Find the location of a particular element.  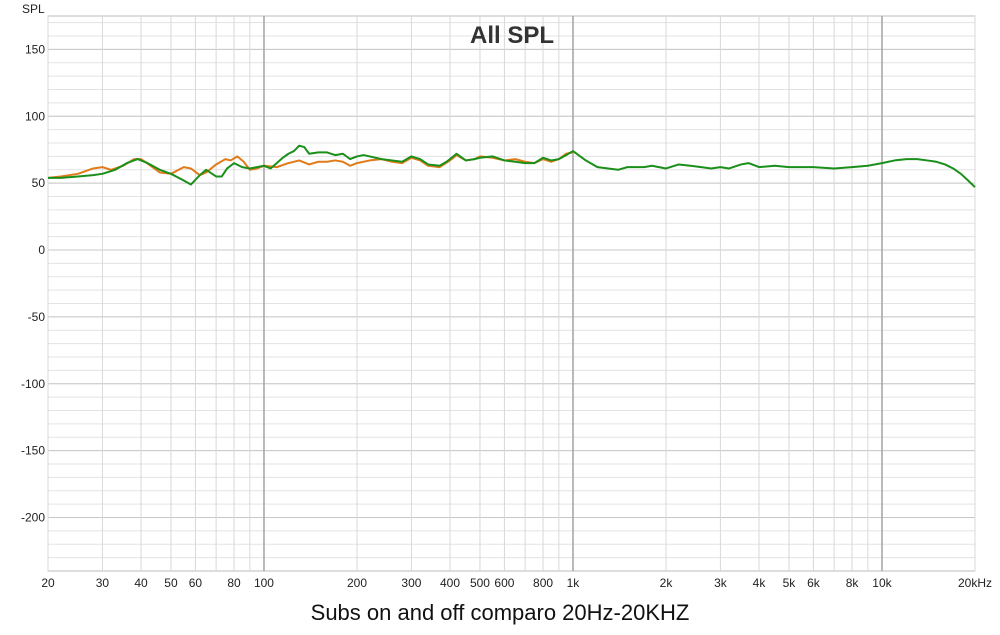

x-tick-label: 800 is located at coordinates (543, 583).